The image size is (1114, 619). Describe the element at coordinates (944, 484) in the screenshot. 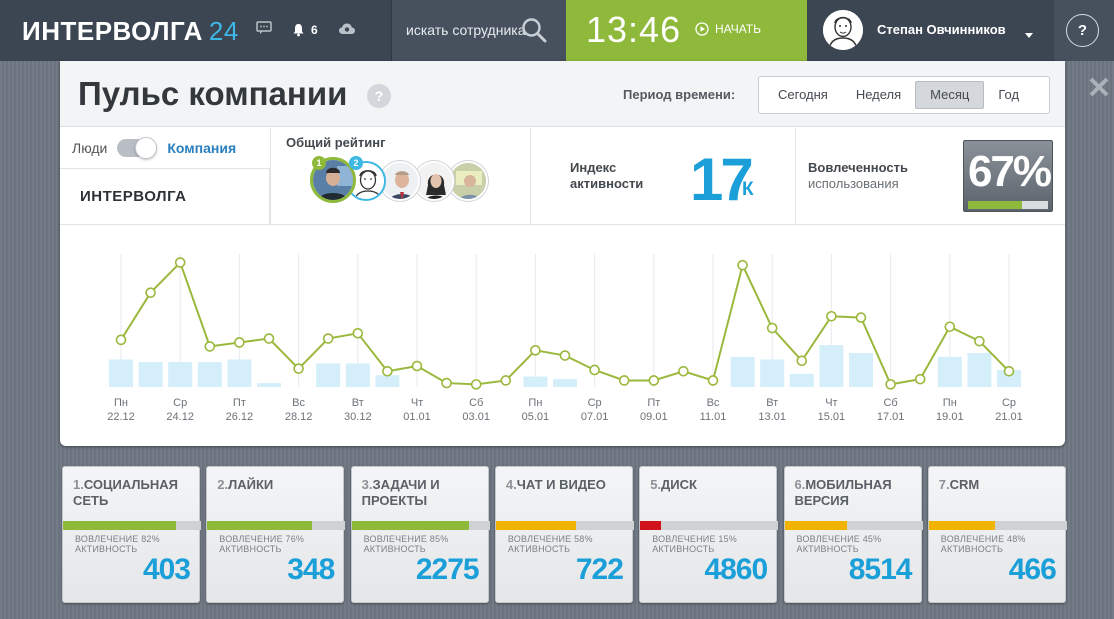

I see `tile-number: 7.` at that location.